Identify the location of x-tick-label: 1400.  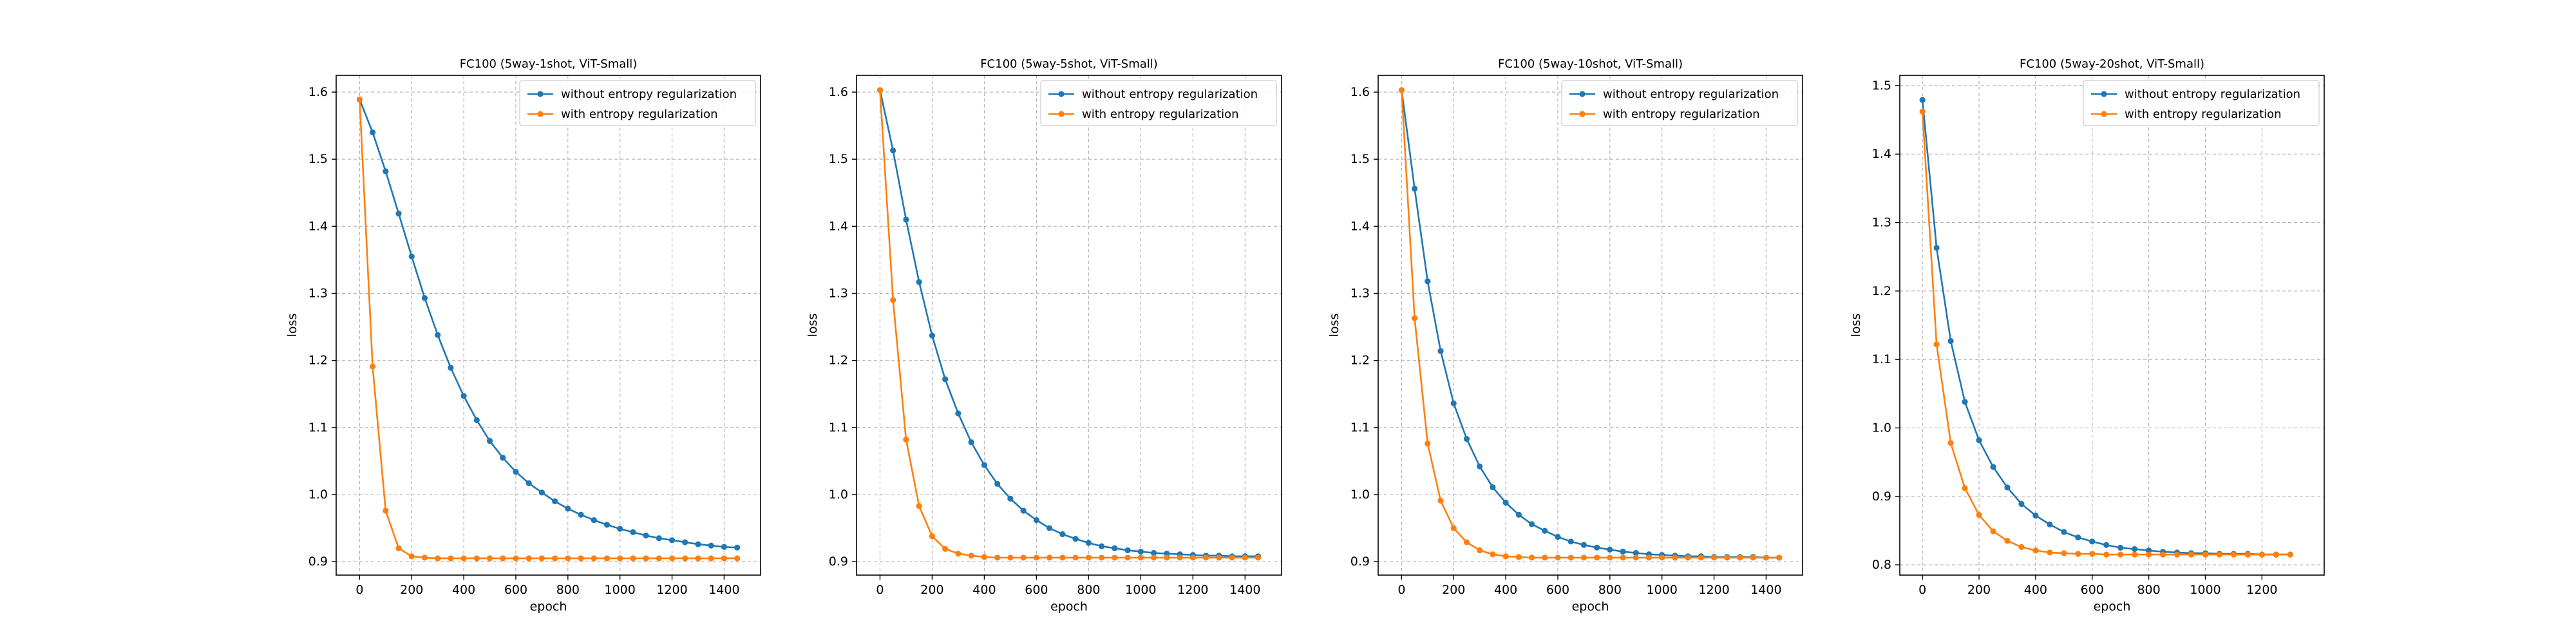
(1766, 590).